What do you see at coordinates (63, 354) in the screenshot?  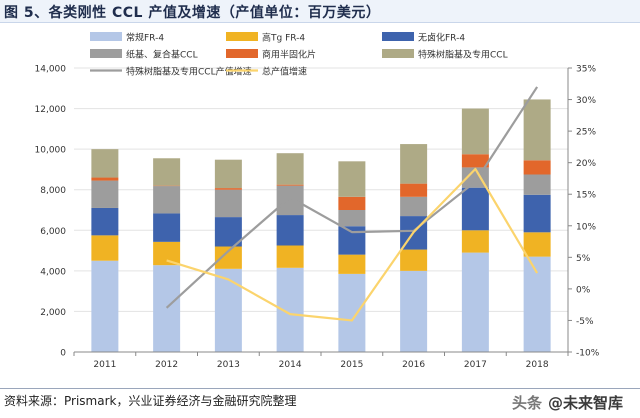 I see `y-left-tick-label: 0` at bounding box center [63, 354].